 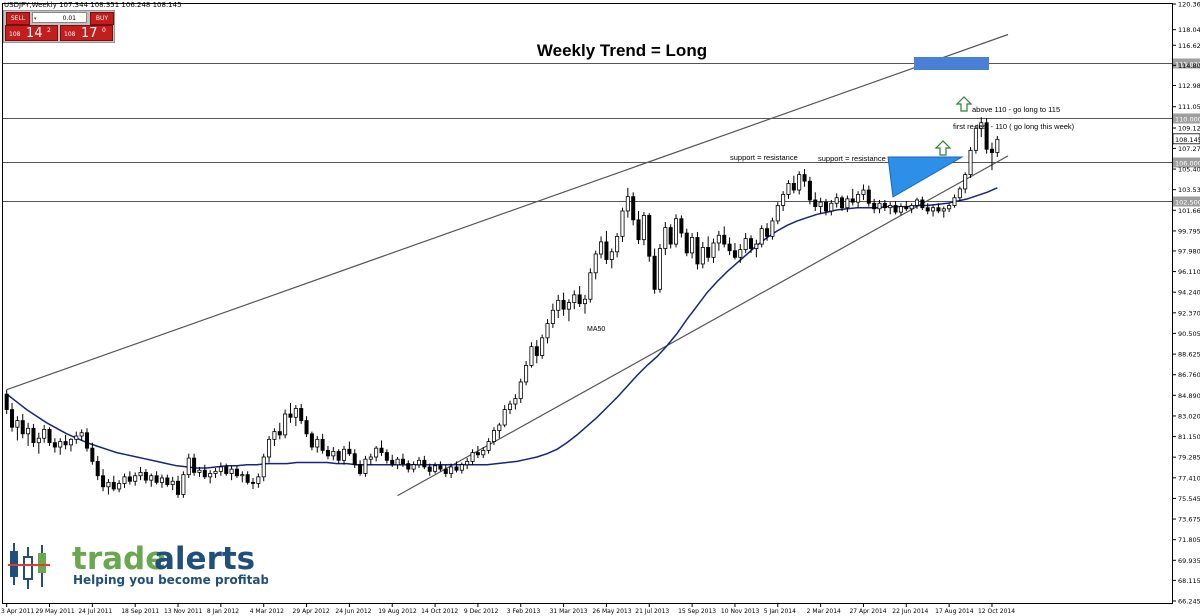 What do you see at coordinates (183, 611) in the screenshot?
I see `x-tick-label: 13 Nov 2011` at bounding box center [183, 611].